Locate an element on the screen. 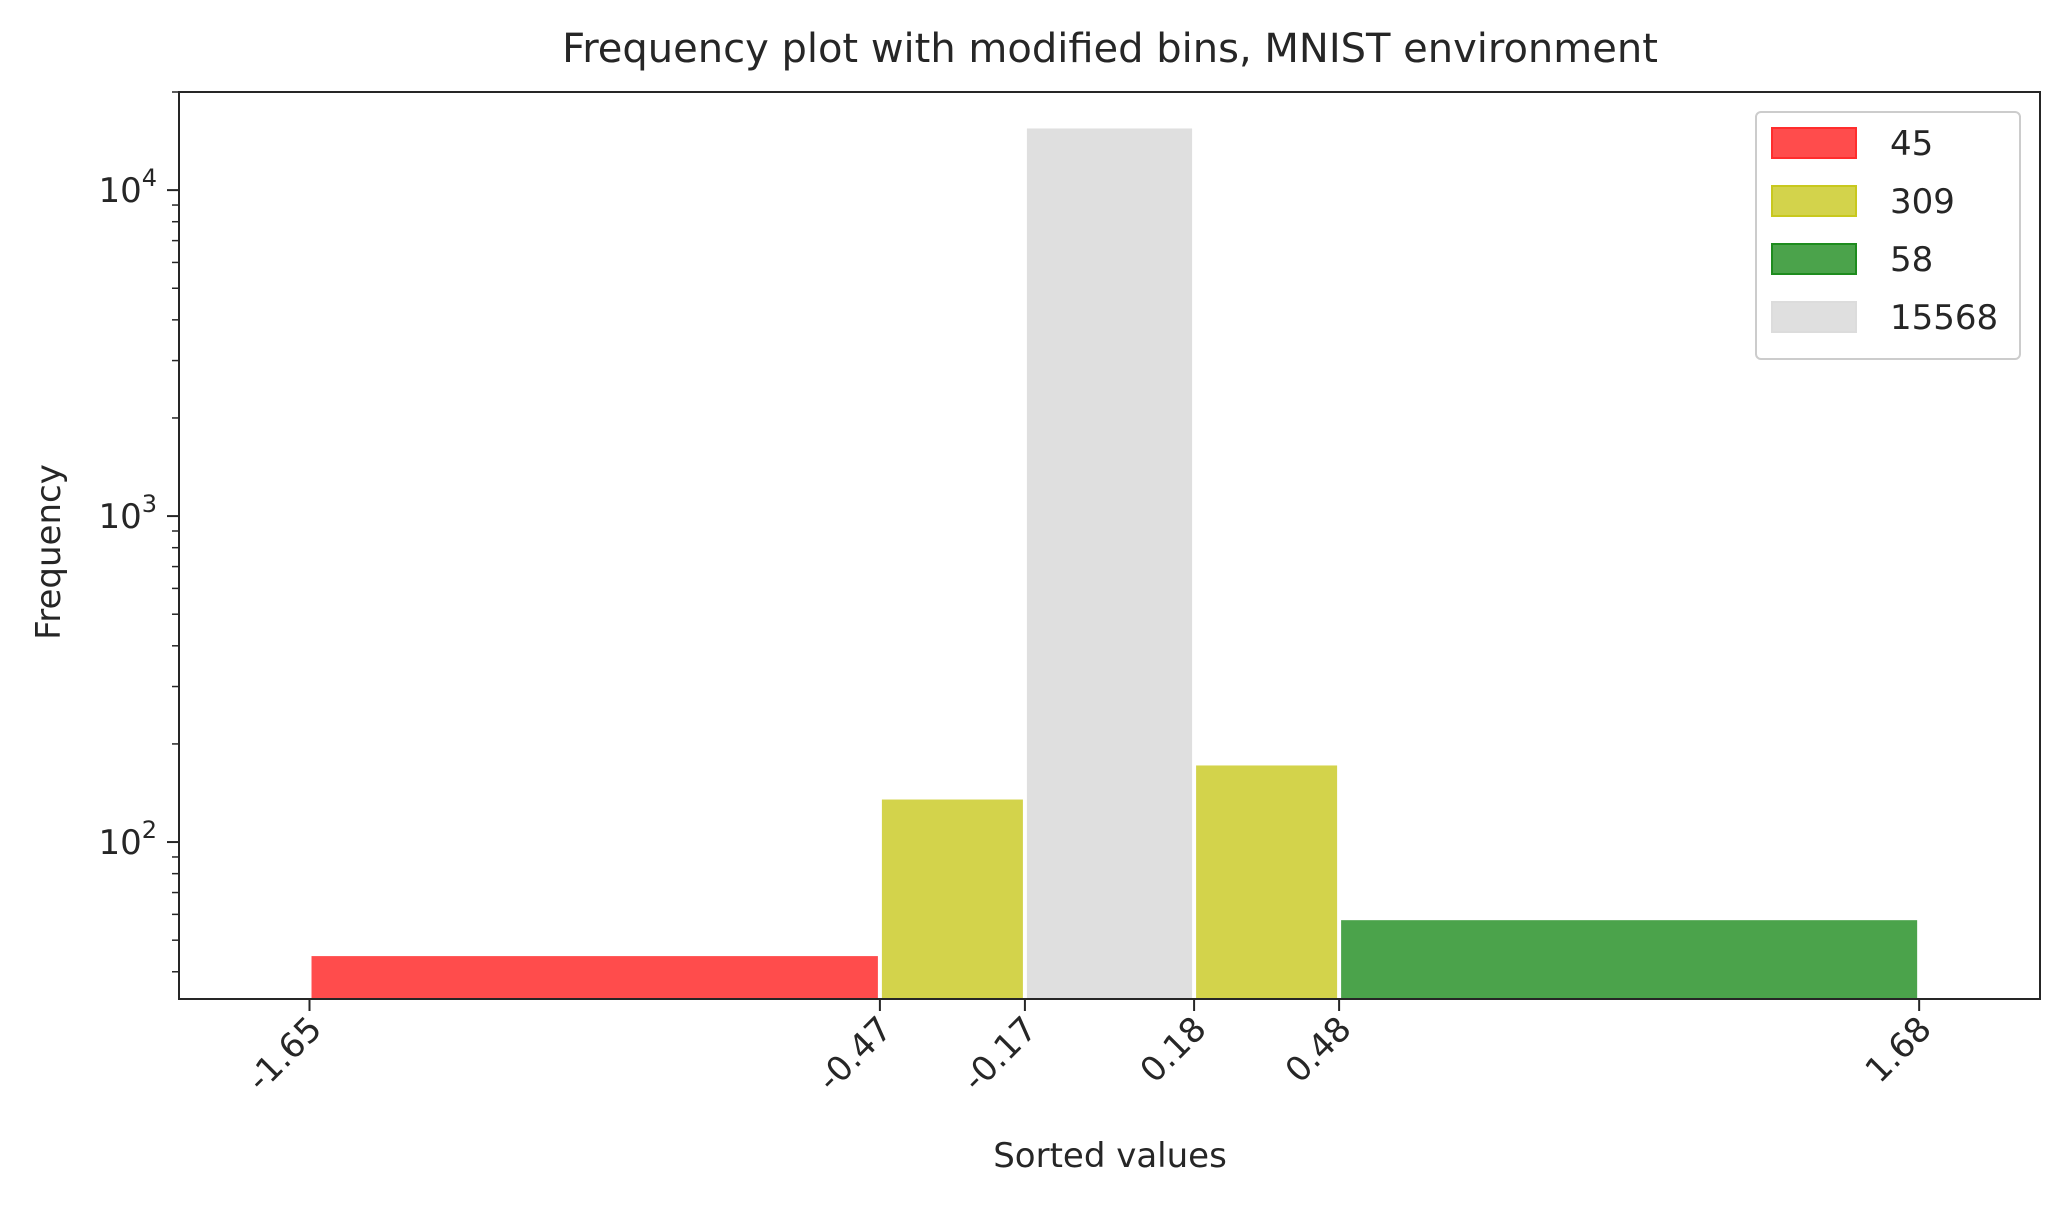 The image size is (2067, 1209). x-tick-label-3: -0.17 is located at coordinates (1000, 1054).